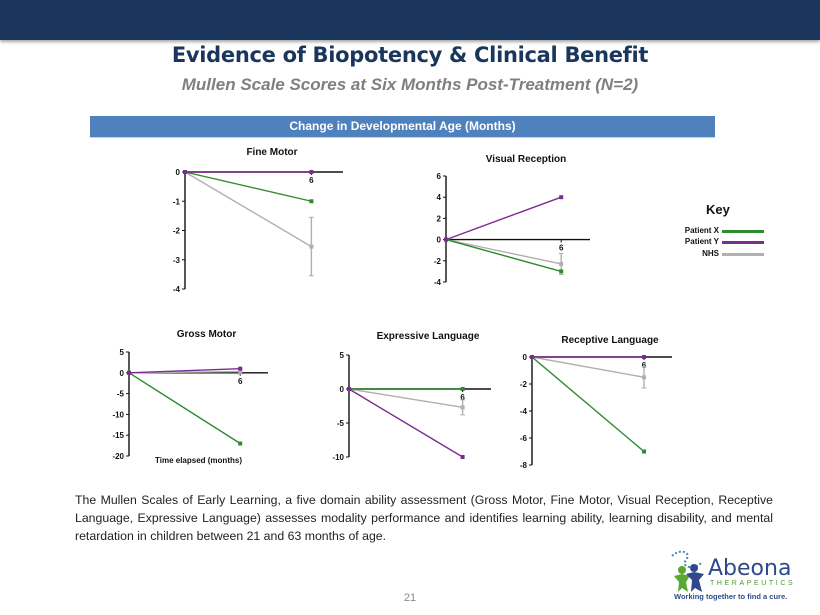  Describe the element at coordinates (410, 598) in the screenshot. I see `page-number: 21` at that location.